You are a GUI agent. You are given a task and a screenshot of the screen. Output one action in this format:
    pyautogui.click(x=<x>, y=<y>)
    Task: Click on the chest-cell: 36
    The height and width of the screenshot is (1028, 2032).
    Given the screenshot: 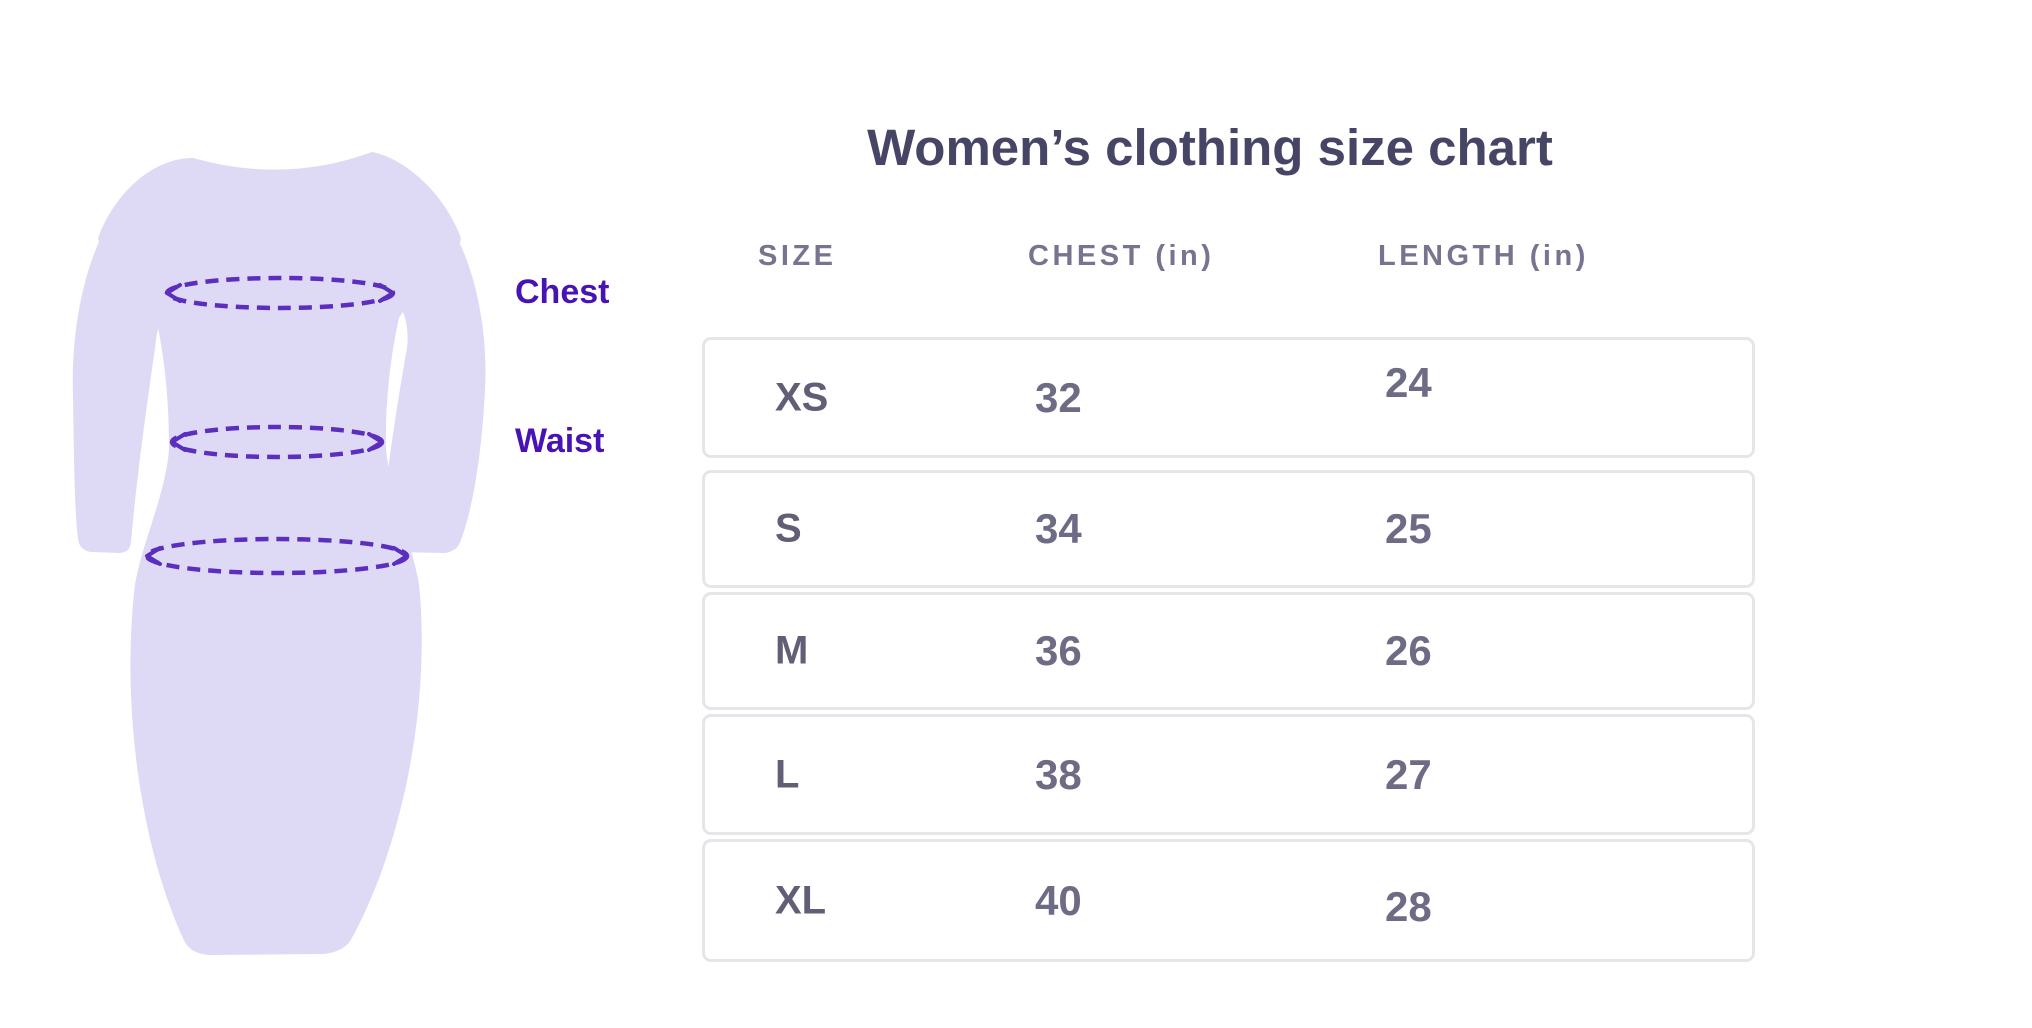 What is the action you would take?
    pyautogui.click(x=1058, y=650)
    